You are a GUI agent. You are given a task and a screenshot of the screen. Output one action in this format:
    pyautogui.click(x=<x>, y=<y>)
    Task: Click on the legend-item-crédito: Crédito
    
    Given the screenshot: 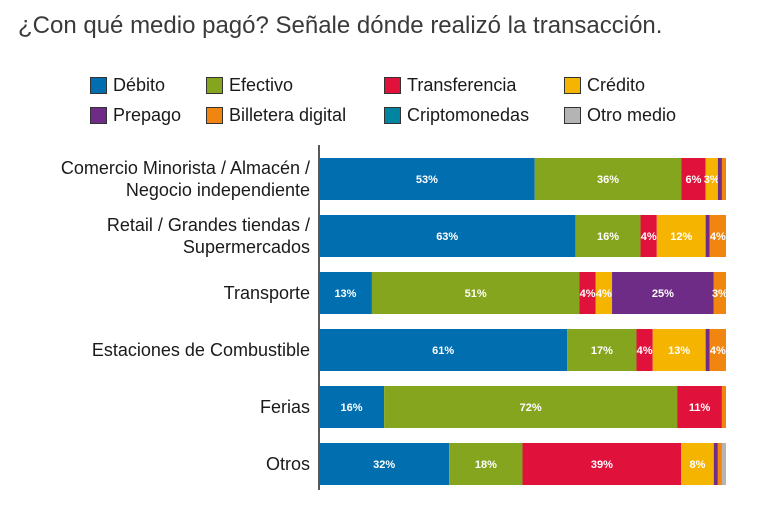 What is the action you would take?
    pyautogui.click(x=604, y=85)
    